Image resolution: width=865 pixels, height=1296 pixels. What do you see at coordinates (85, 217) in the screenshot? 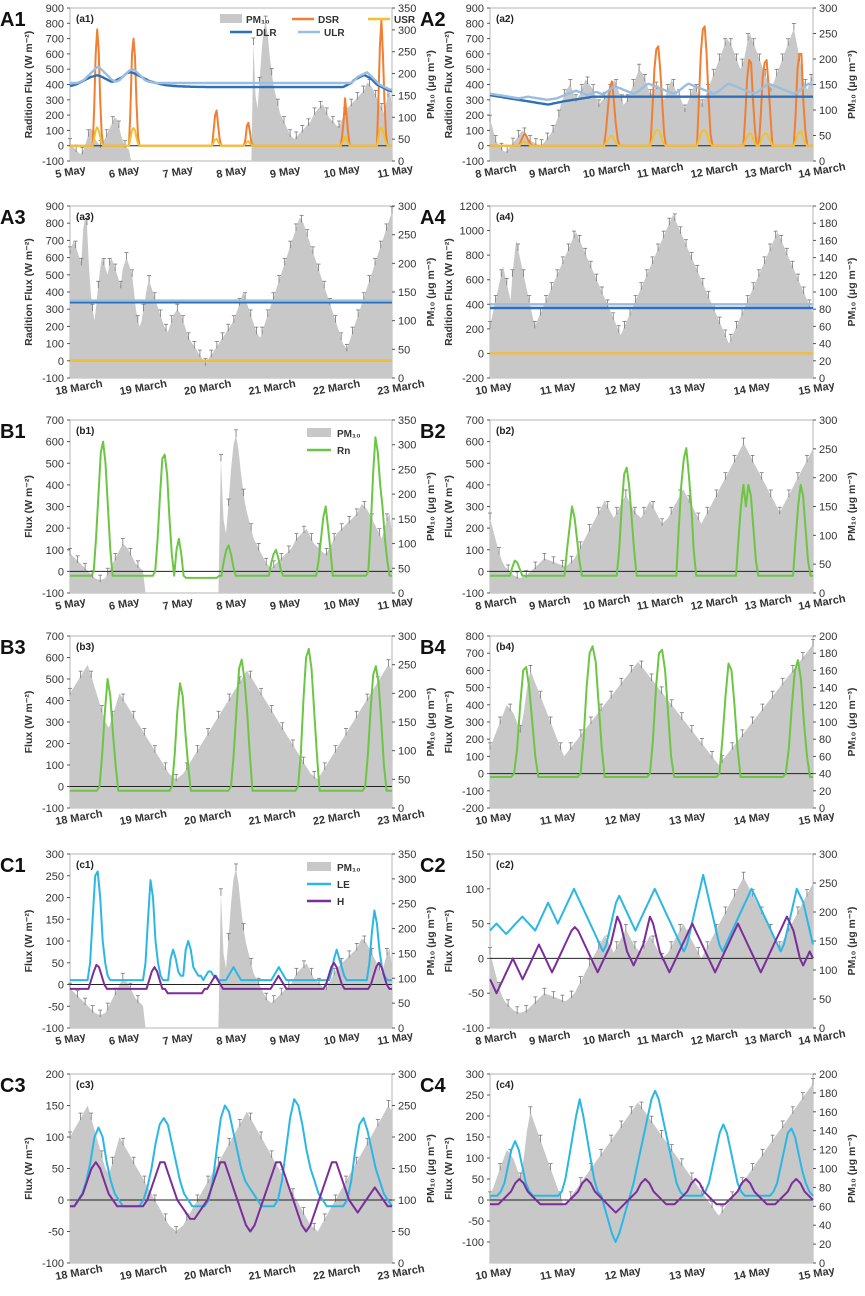
I see `panel-tag: (a3)` at bounding box center [85, 217].